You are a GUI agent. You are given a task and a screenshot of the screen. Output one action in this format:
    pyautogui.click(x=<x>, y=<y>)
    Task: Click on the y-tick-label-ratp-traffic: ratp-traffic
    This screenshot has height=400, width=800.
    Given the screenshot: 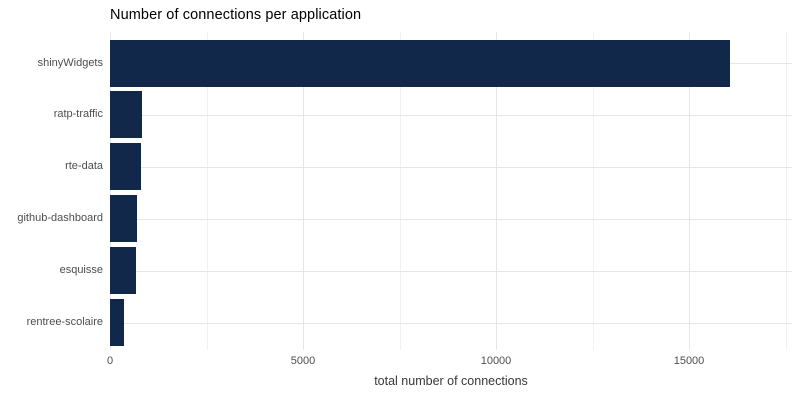 What is the action you would take?
    pyautogui.click(x=78, y=114)
    